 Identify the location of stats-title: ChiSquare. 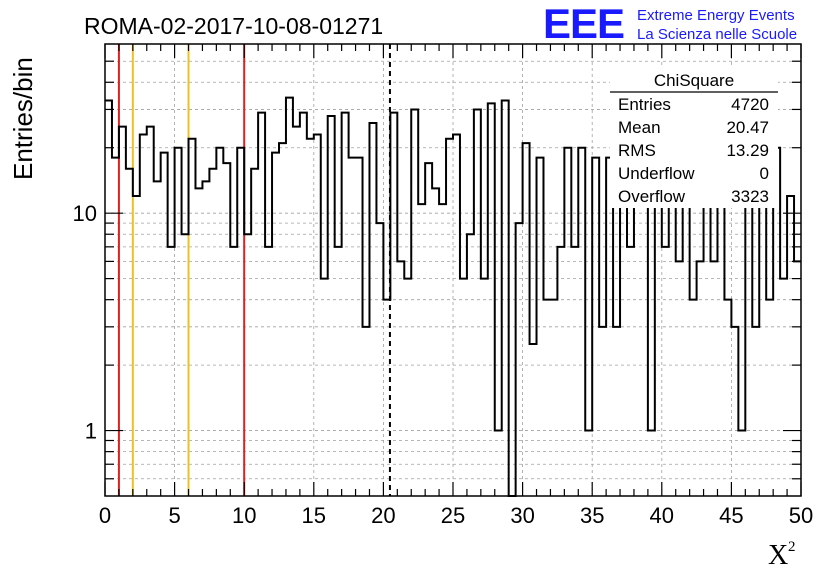
(694, 80).